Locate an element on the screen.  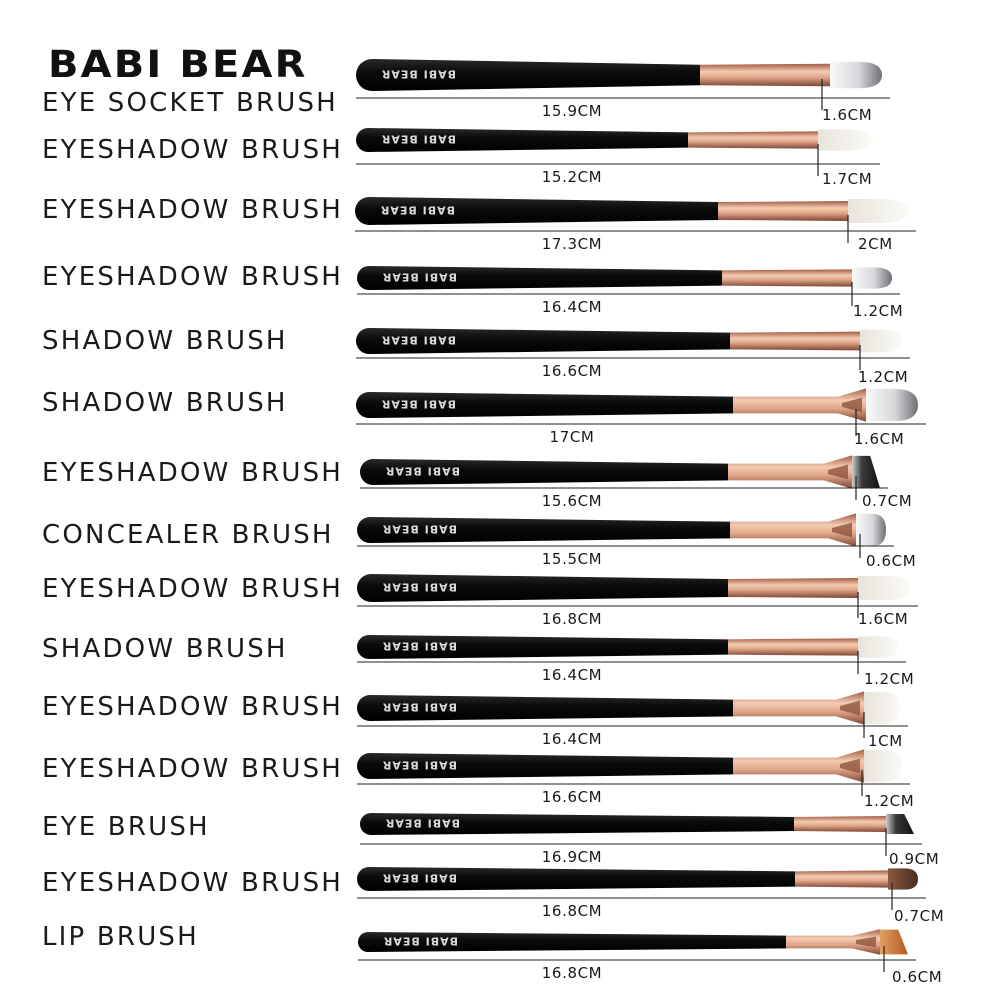
brush-length-label: 15.6CM is located at coordinates (572, 501).